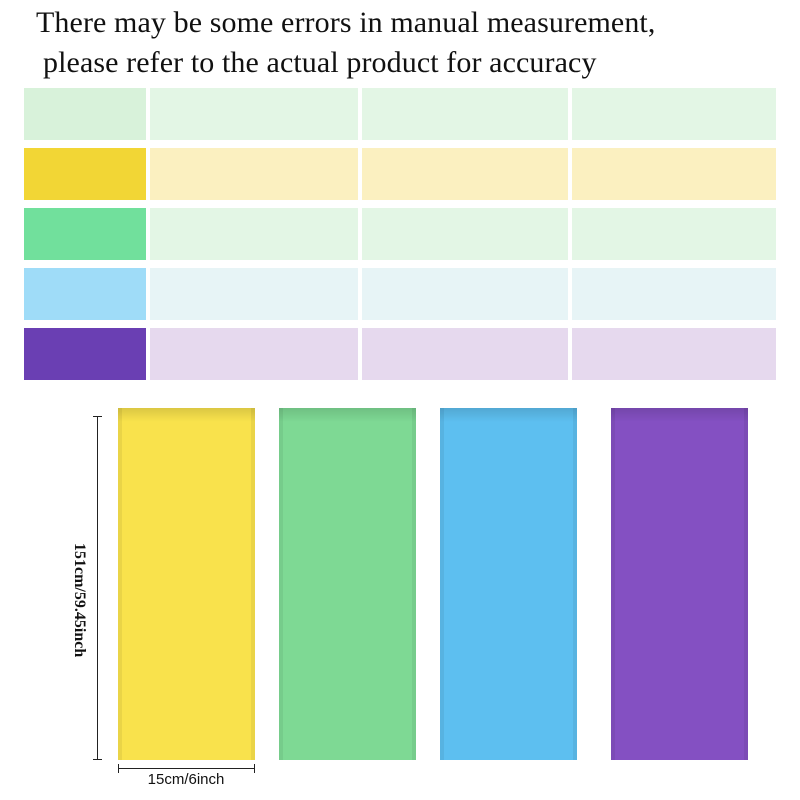  I want to click on blue-resistance-band, so click(508, 584).